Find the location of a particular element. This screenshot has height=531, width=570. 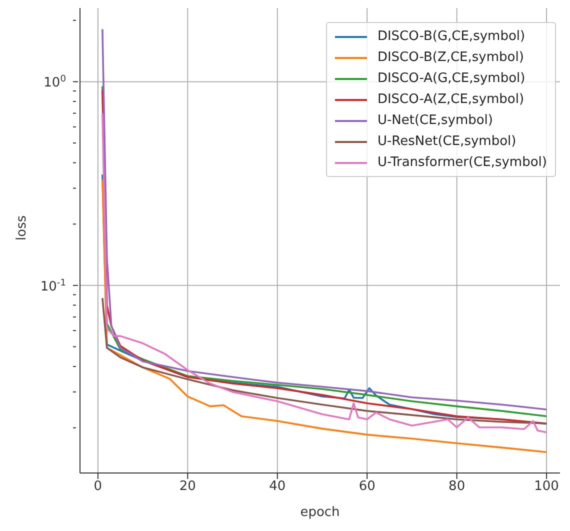

legend-label: U-Transformer(CE,symbol) is located at coordinates (462, 162).